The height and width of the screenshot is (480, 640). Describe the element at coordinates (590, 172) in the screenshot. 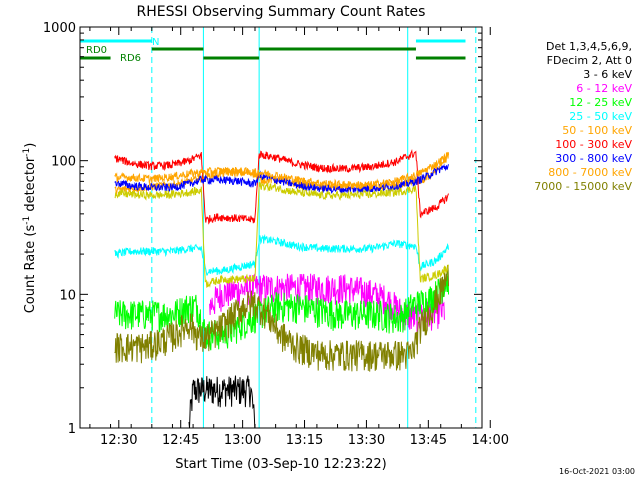

I see `legend-entry-7: 800 - 7000 keV` at that location.